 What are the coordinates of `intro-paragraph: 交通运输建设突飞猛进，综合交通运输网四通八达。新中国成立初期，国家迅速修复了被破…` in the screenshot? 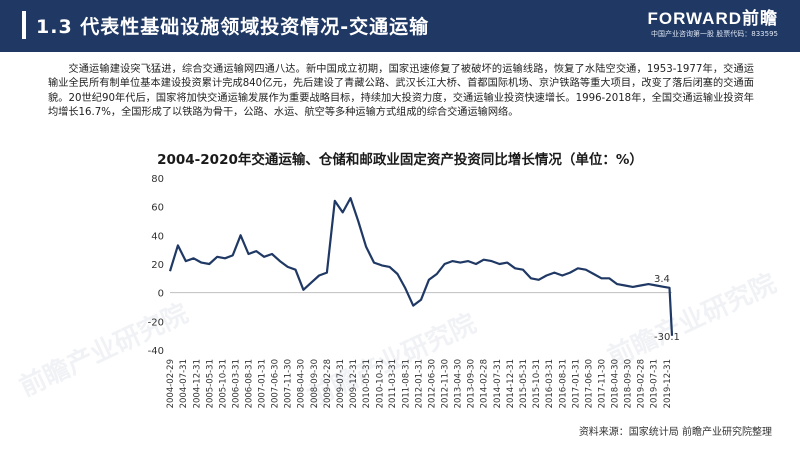 It's located at (401, 91).